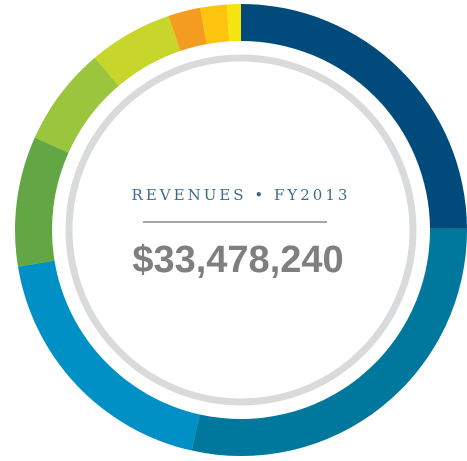 This screenshot has width=467, height=461. Describe the element at coordinates (237, 260) in the screenshot. I see `total-label: $33,478,240` at that location.